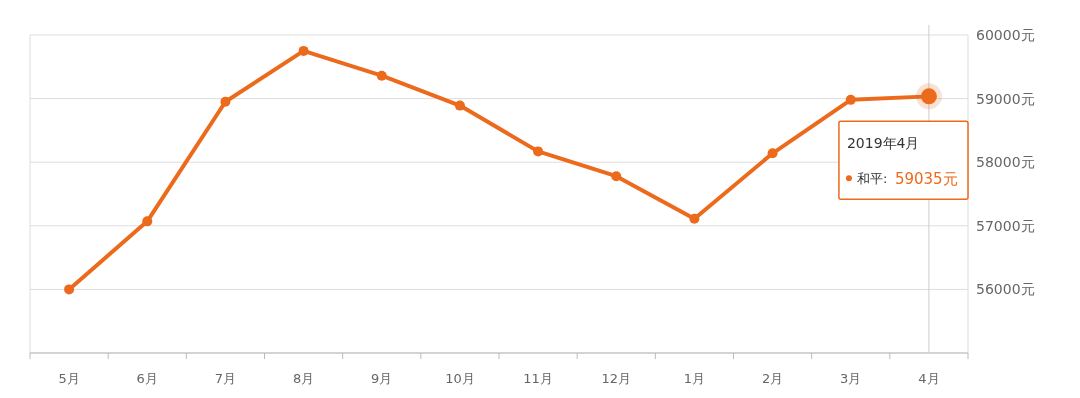 The image size is (1080, 398). What do you see at coordinates (694, 378) in the screenshot?
I see `x-tick-label: 1月` at bounding box center [694, 378].